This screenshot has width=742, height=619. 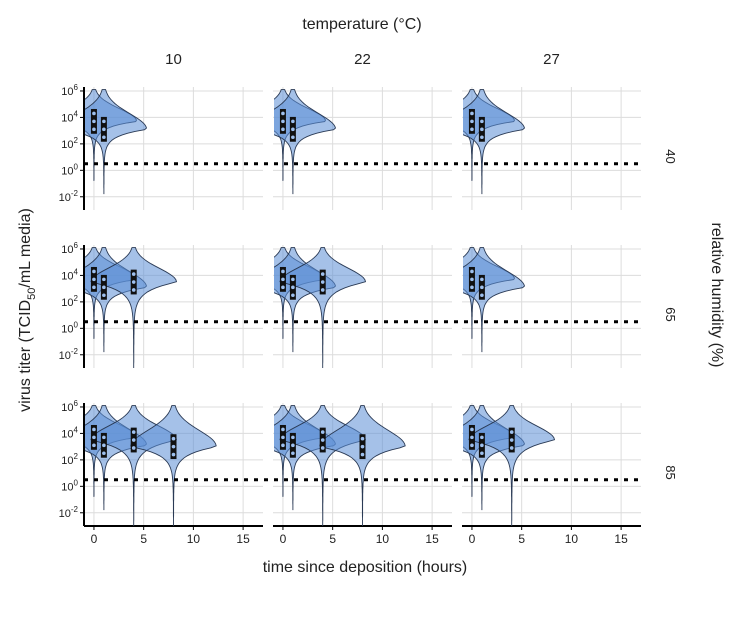 I want to click on facet-panel: 10⁶ 10⁴ 10² 10⁰ 10⁻², so click(x=161, y=304).